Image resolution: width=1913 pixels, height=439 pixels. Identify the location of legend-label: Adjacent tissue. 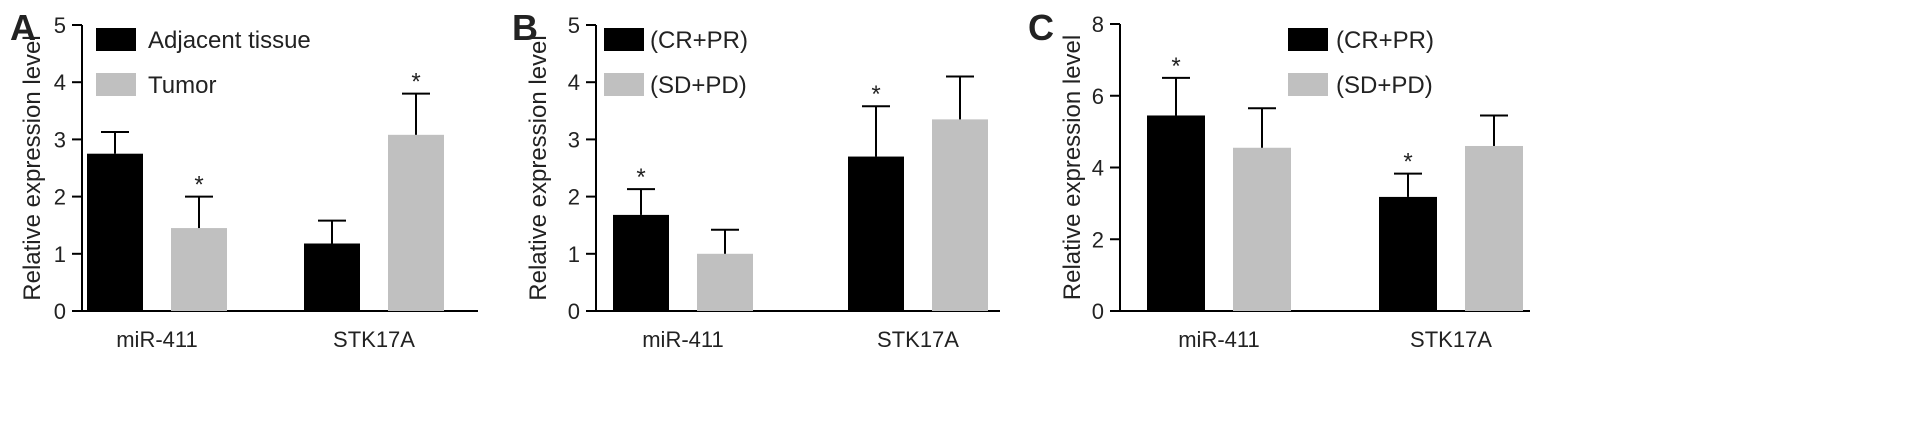
(229, 40).